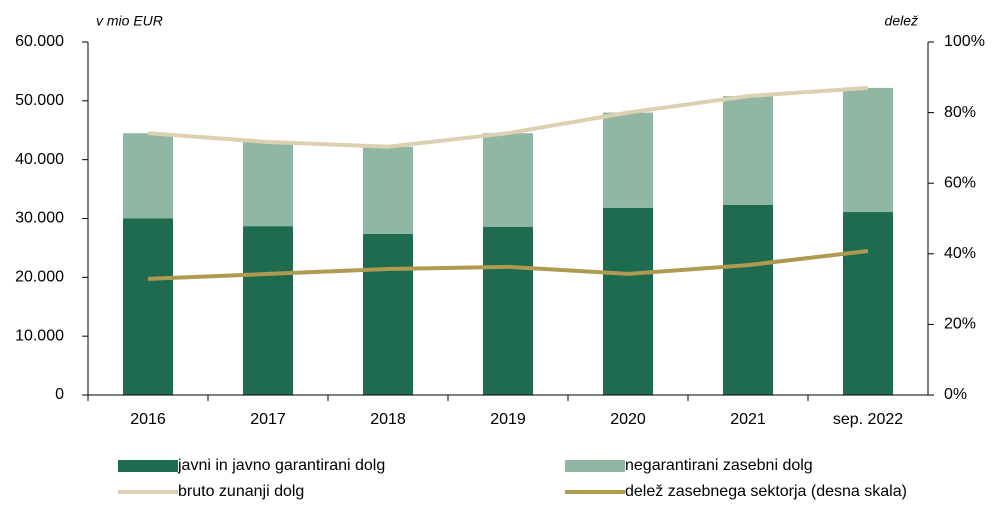 This screenshot has width=993, height=506. What do you see at coordinates (719, 465) in the screenshot?
I see `legend-label: negarantirani zasebni dolg` at bounding box center [719, 465].